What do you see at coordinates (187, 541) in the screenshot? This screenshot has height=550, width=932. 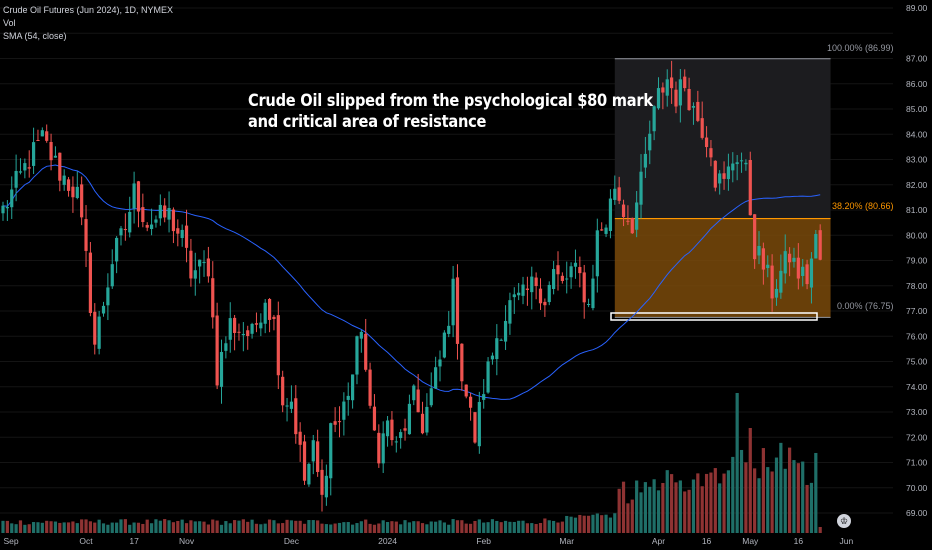 I see `x-tick-label: Nov` at bounding box center [187, 541].